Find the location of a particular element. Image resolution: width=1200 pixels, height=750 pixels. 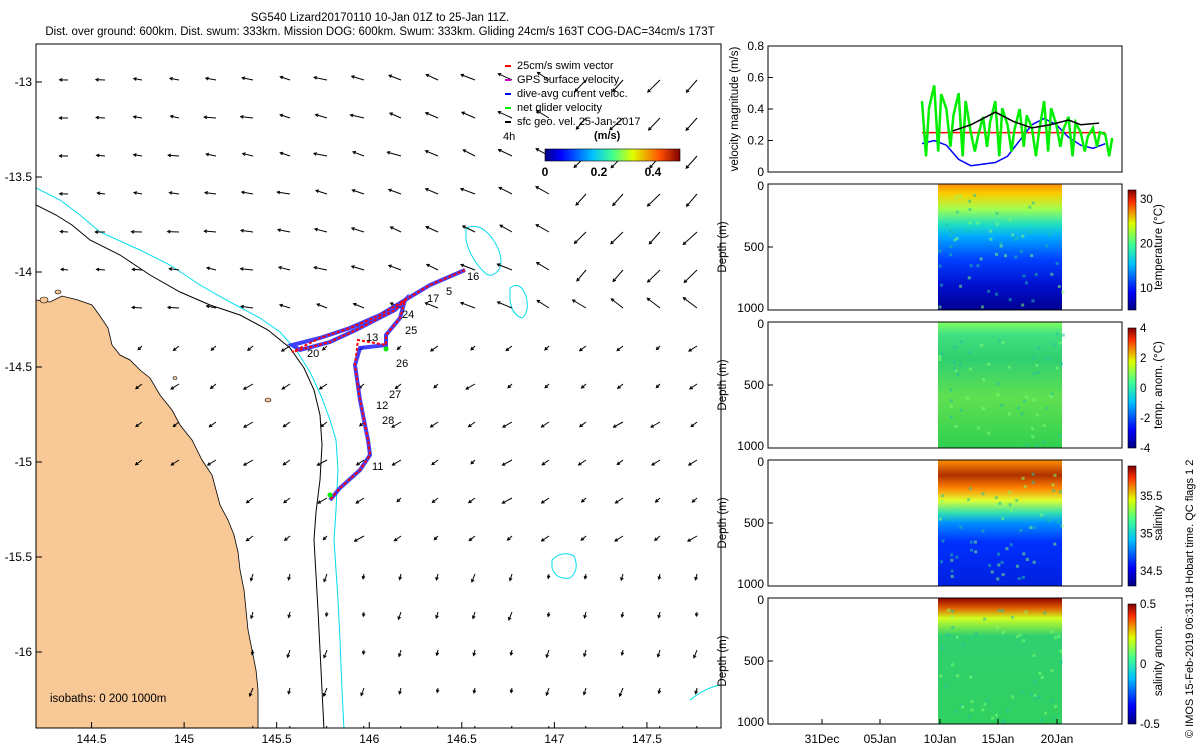

map-xtick-label: 145.5 is located at coordinates (277, 739).